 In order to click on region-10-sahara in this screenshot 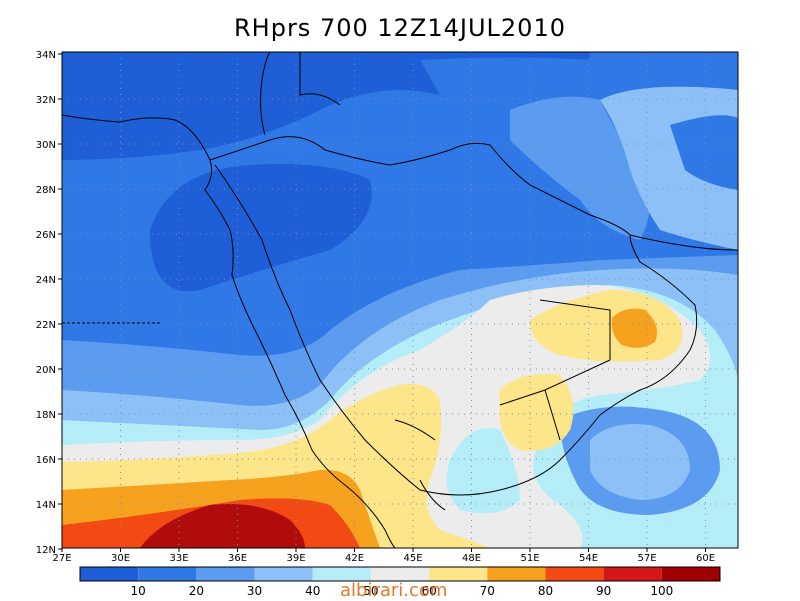, I will do `click(261, 228)`.